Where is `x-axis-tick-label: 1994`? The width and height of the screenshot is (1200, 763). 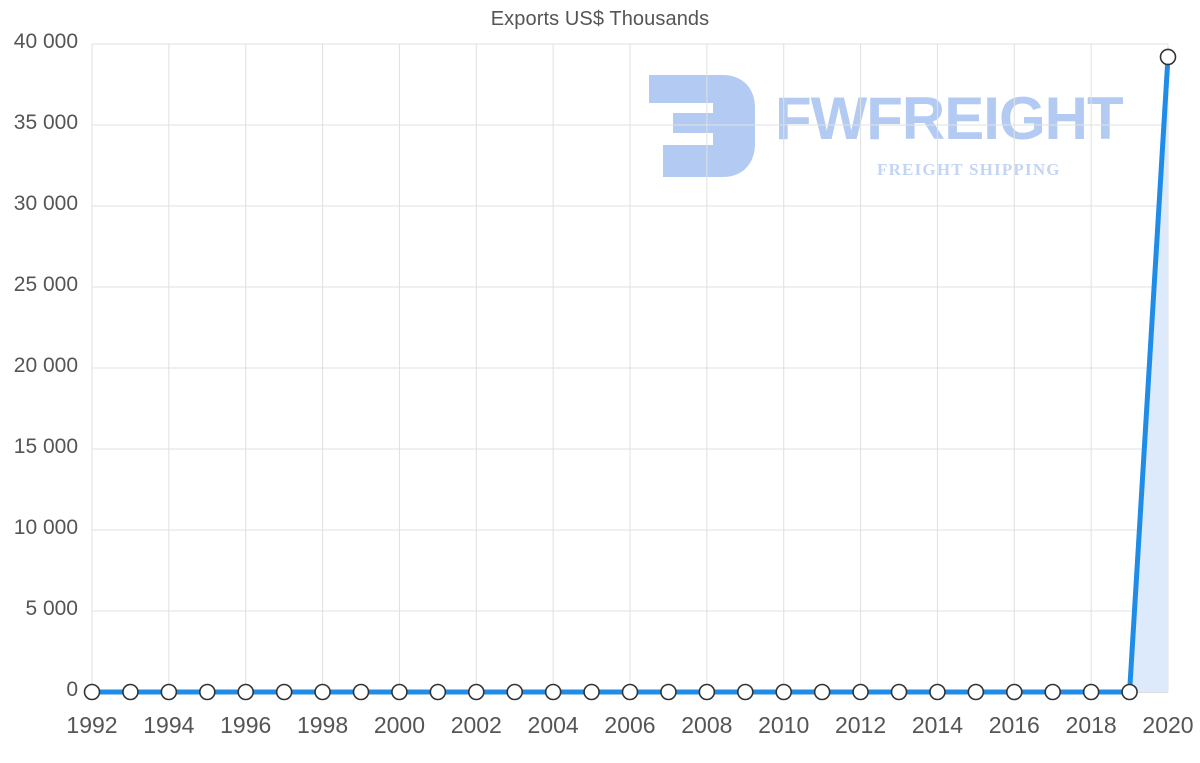
x-axis-tick-label: 1994 is located at coordinates (169, 725).